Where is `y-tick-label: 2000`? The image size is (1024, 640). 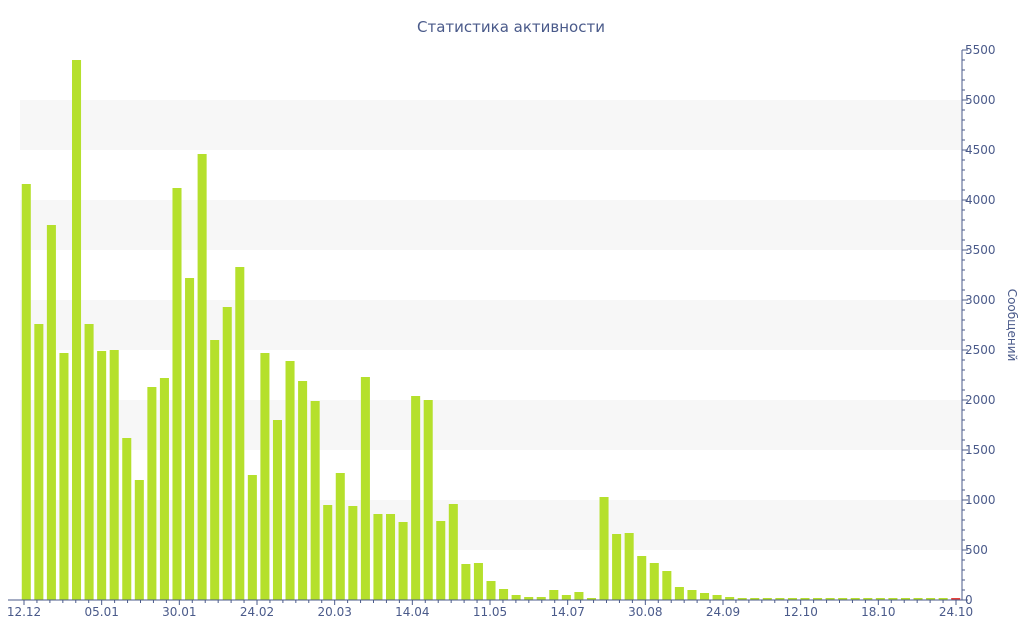 y-tick-label: 2000 is located at coordinates (980, 400).